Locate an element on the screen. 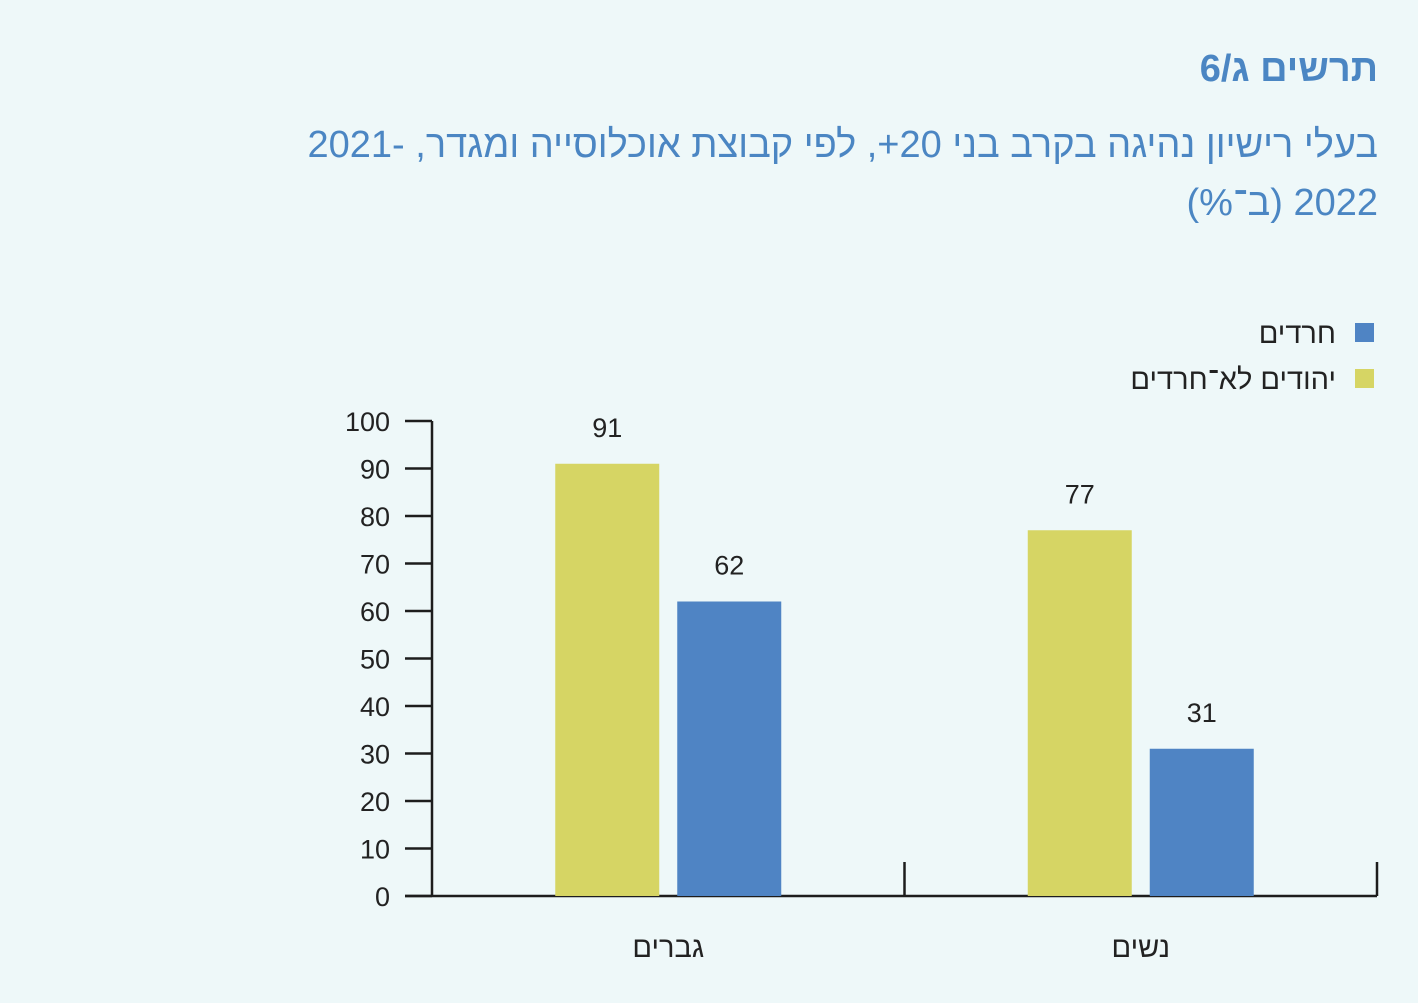 The height and width of the screenshot is (1003, 1418). y-tick-label: 100 is located at coordinates (367, 422).